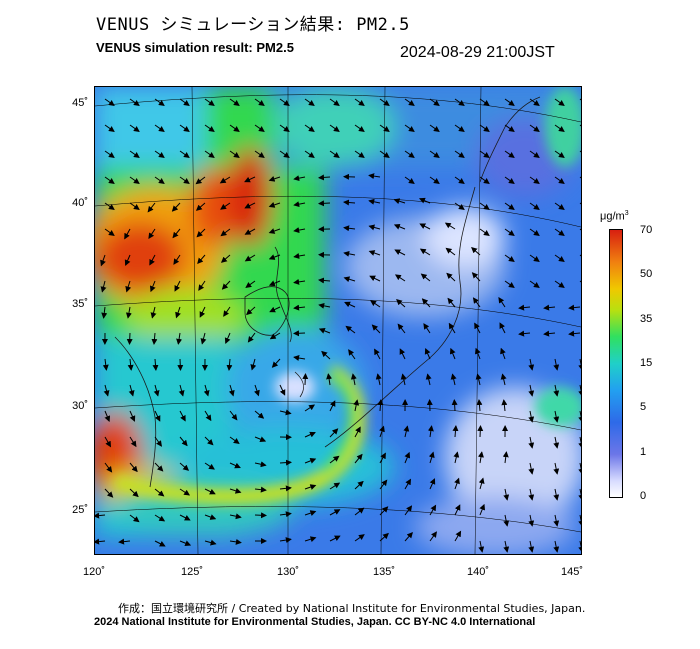 Image resolution: width=700 pixels, height=649 pixels. What do you see at coordinates (646, 274) in the screenshot?
I see `colorbar-tick-50: 50` at bounding box center [646, 274].